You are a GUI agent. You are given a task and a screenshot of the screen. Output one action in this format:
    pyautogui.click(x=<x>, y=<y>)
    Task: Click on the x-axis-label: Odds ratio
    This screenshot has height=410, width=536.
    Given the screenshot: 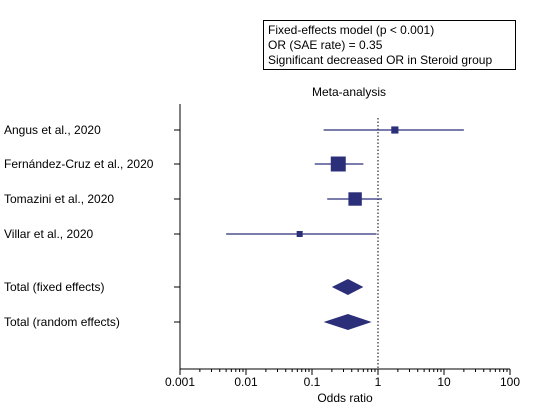 What is the action you would take?
    pyautogui.click(x=345, y=398)
    